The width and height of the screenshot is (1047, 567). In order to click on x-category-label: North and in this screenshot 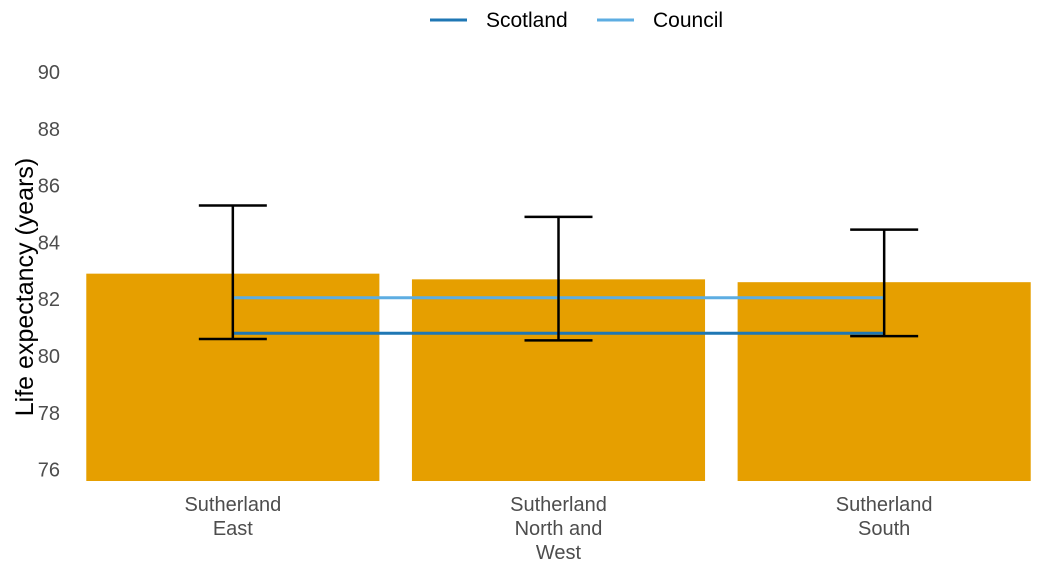, I will do `click(559, 529)`.